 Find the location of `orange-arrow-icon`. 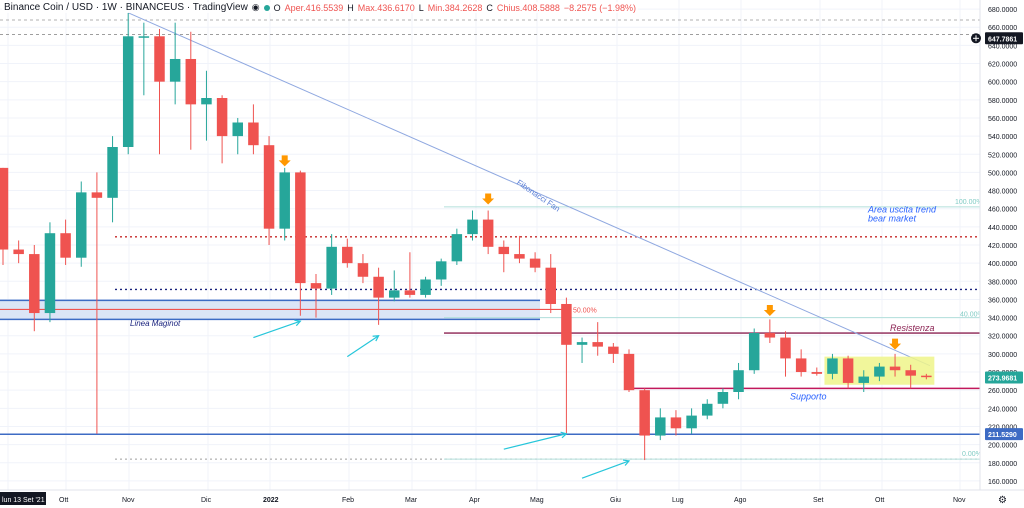

orange-arrow-icon is located at coordinates (895, 344).